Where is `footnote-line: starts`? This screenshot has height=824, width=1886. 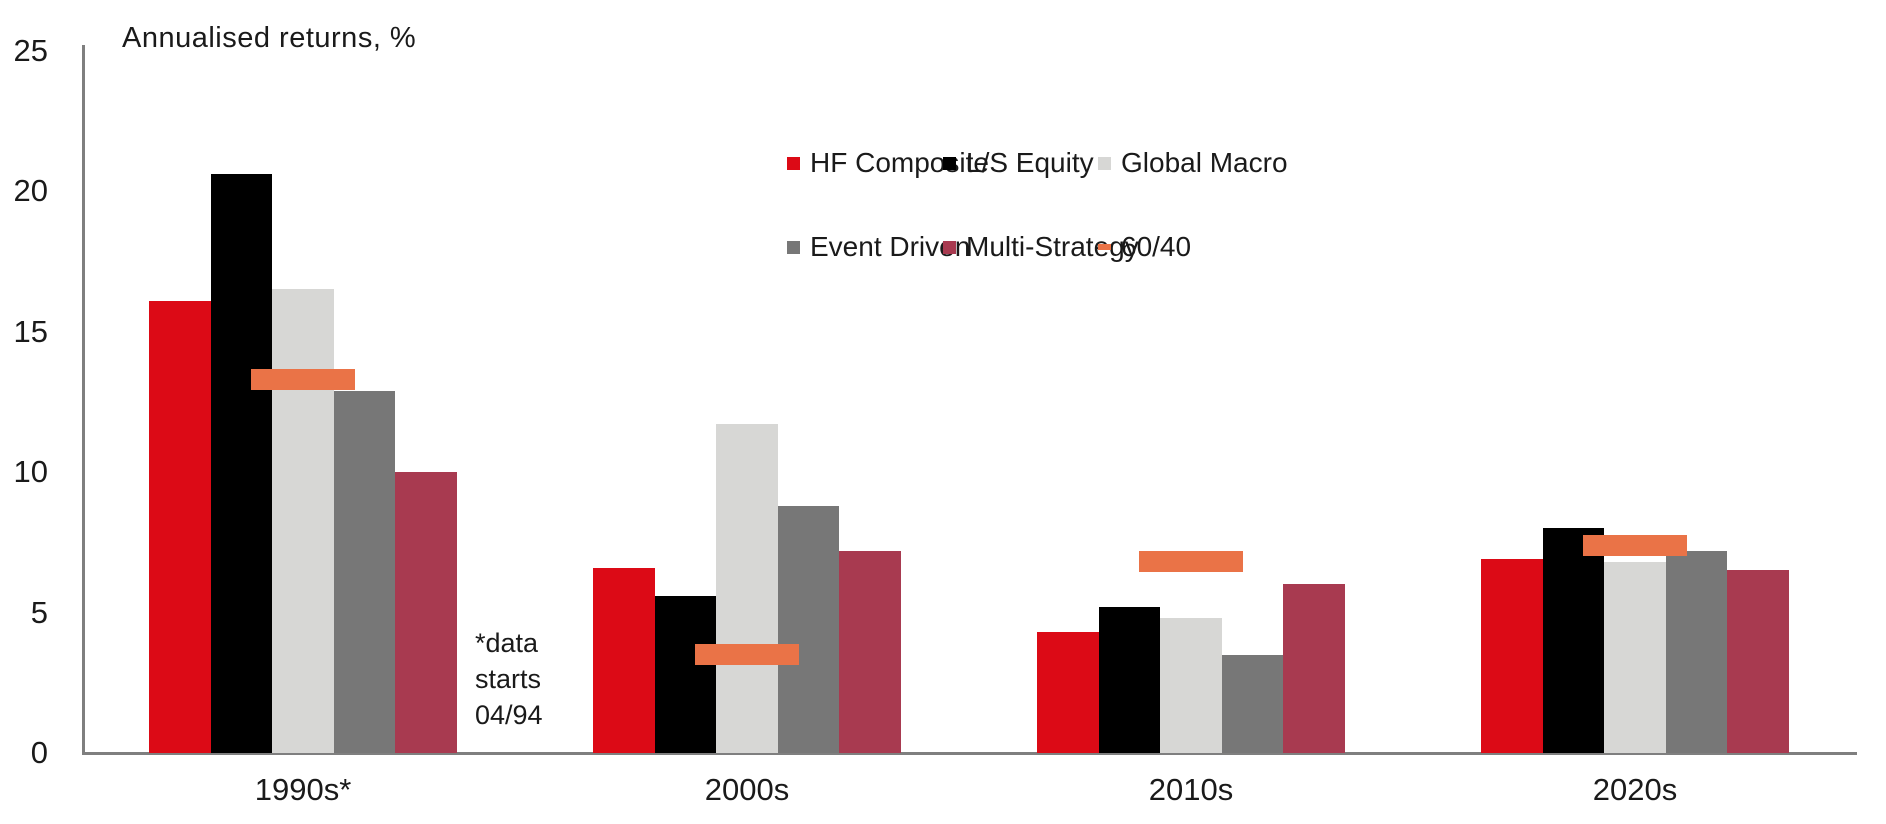
footnote-line: starts is located at coordinates (508, 679).